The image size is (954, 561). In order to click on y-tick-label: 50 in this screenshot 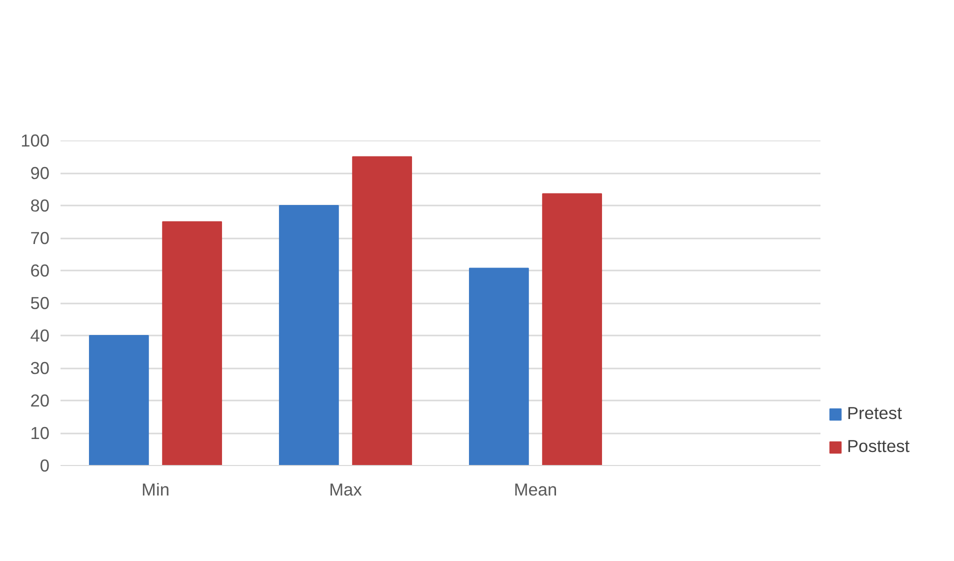, I will do `click(40, 303)`.